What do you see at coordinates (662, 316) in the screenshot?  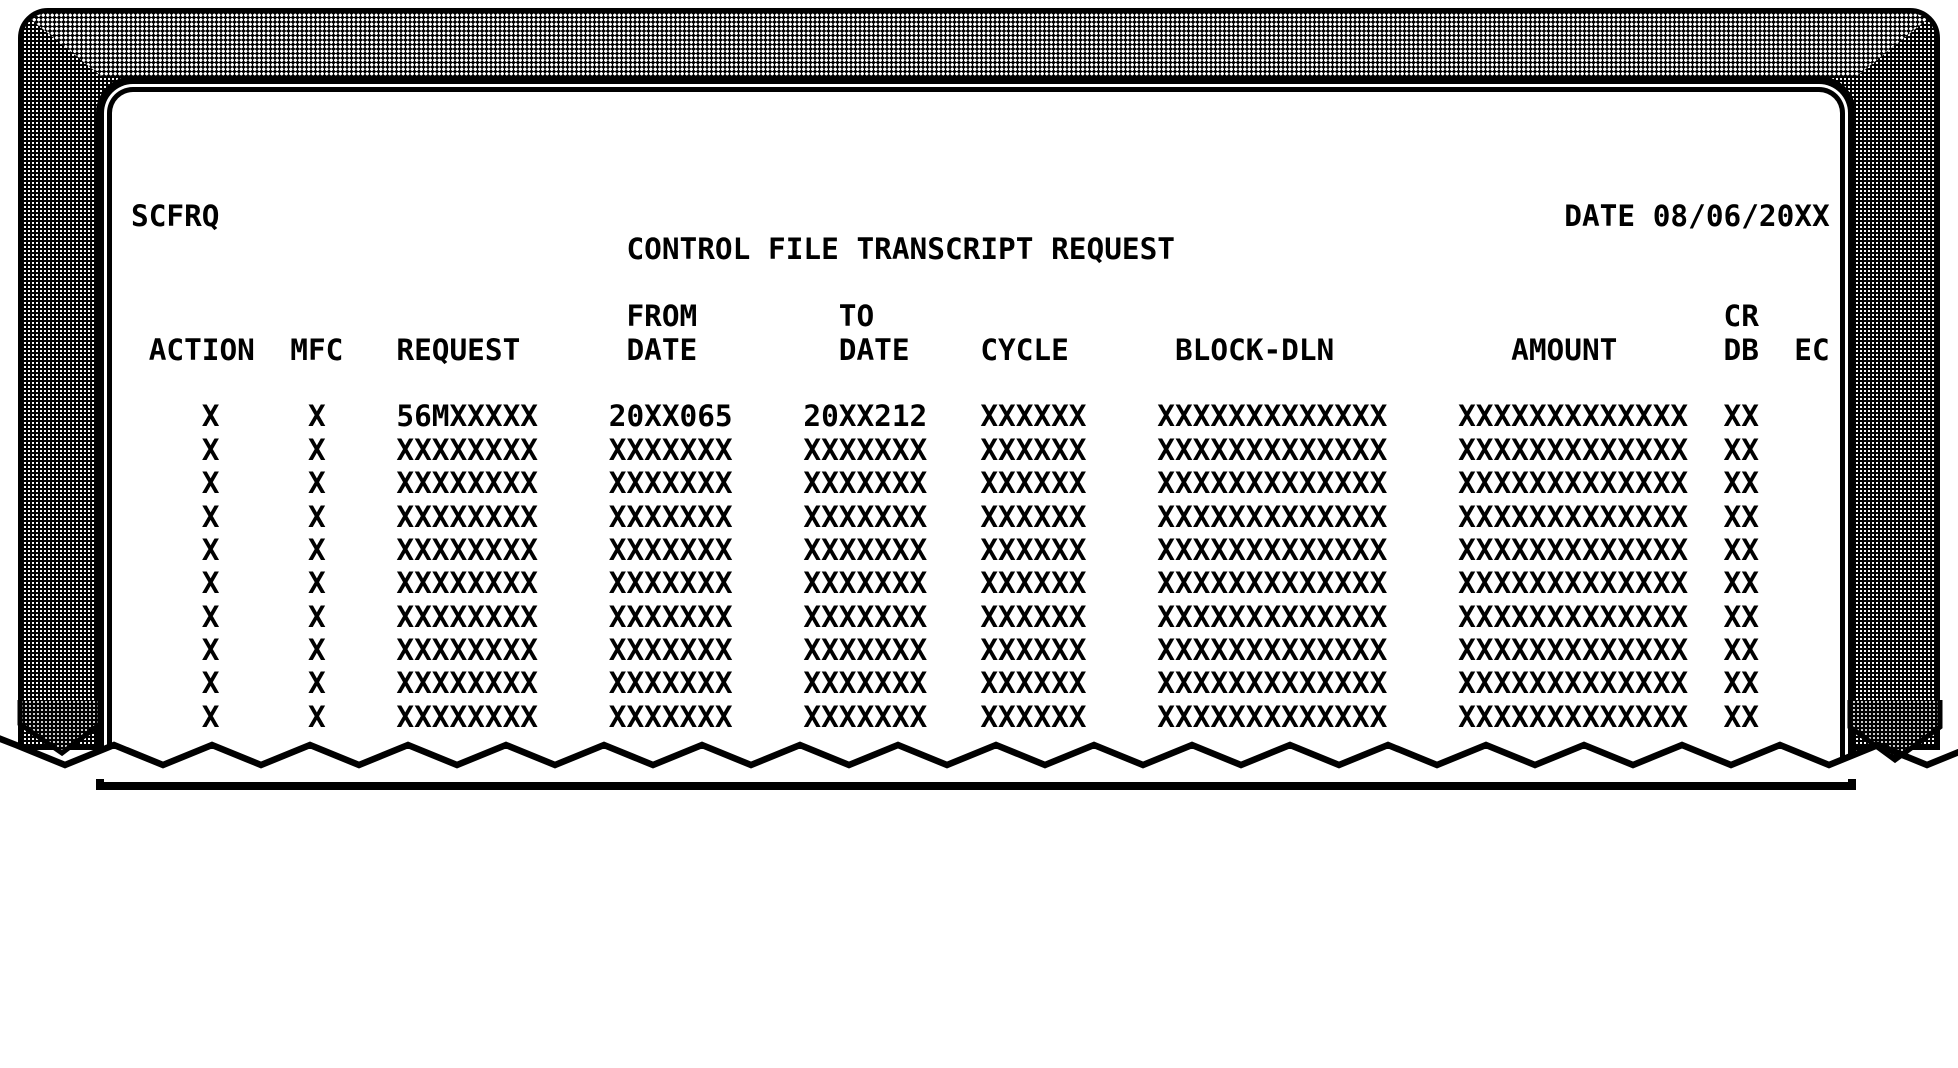 I see `header-from: FROM` at bounding box center [662, 316].